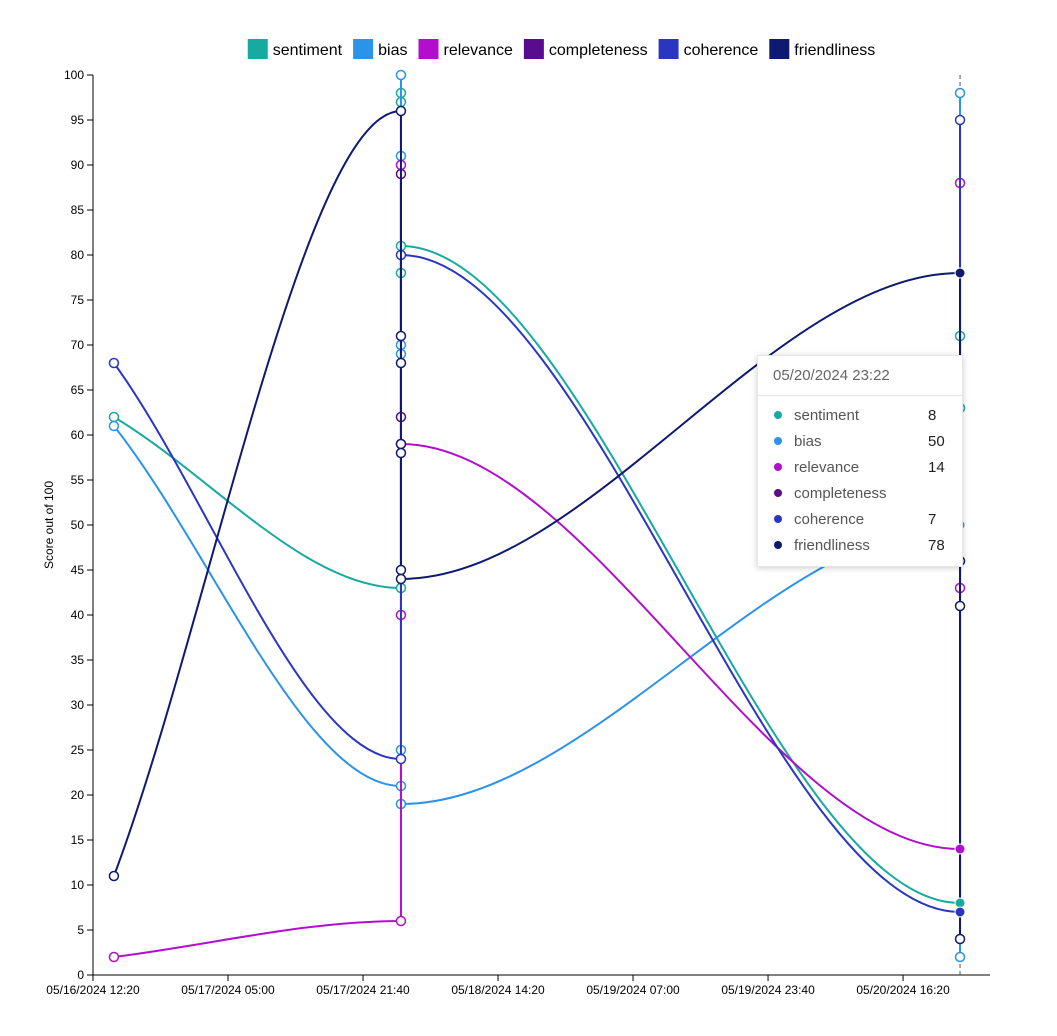  I want to click on tooltip-value: 8, so click(932, 415).